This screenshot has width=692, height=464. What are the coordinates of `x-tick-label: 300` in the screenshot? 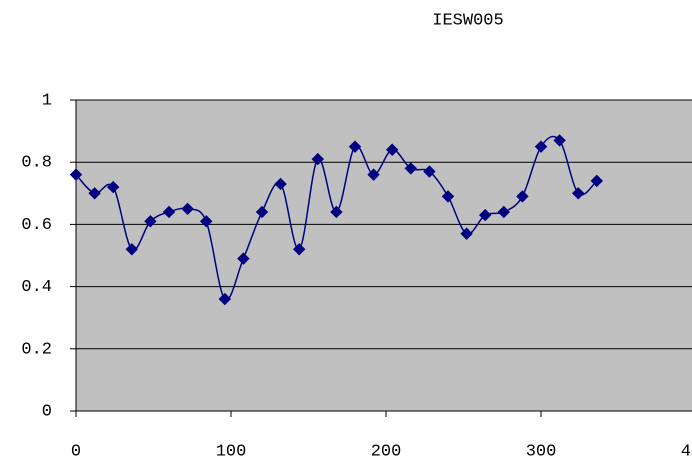 It's located at (541, 451).